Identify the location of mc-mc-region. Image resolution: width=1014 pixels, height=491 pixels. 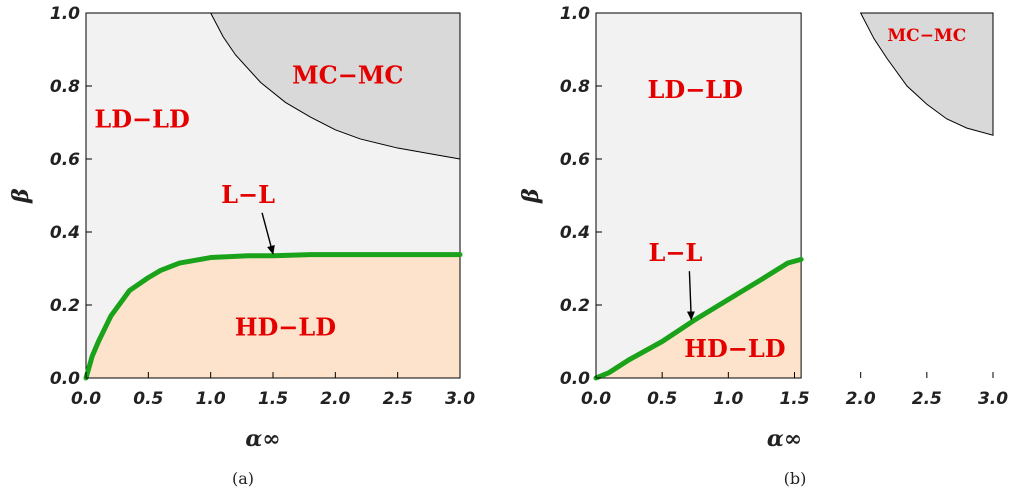
(926, 74).